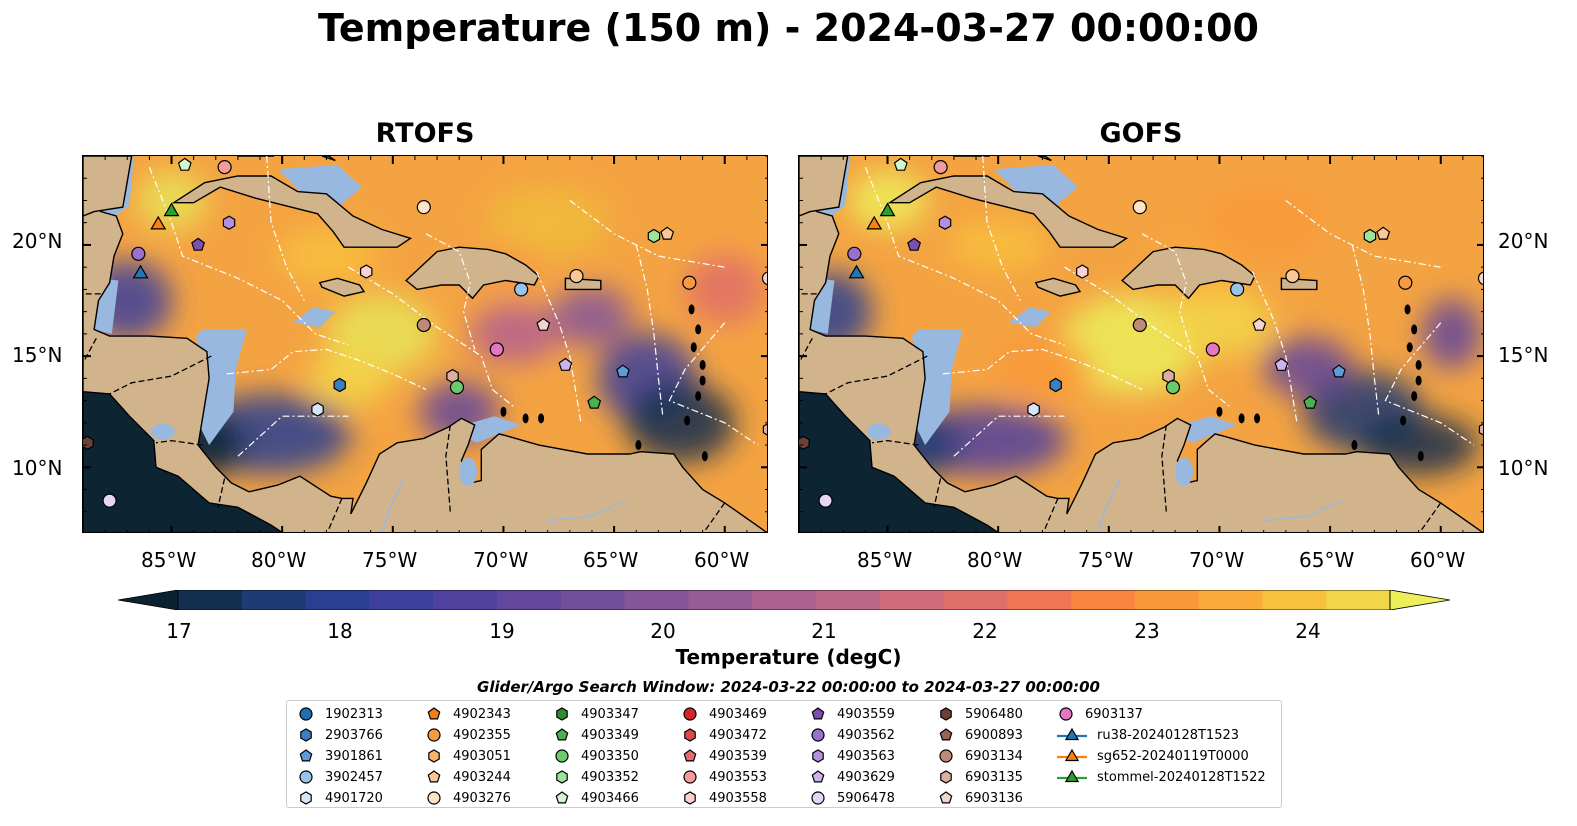 This screenshot has width=1577, height=826. I want to click on legend-item: 4903349, so click(596, 735).